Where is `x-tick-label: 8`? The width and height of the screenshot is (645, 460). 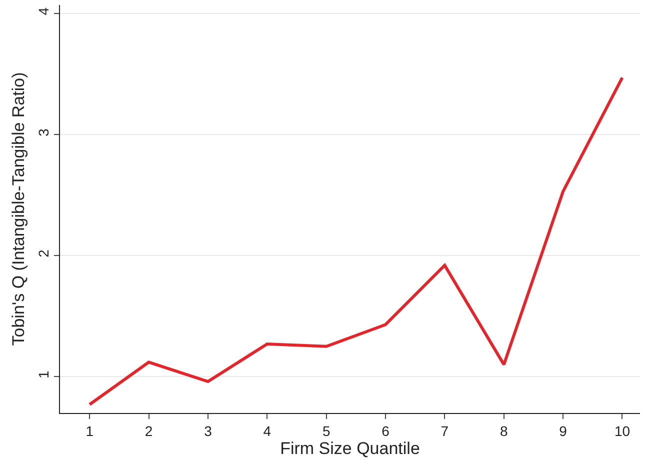 x-tick-label: 8 is located at coordinates (504, 430).